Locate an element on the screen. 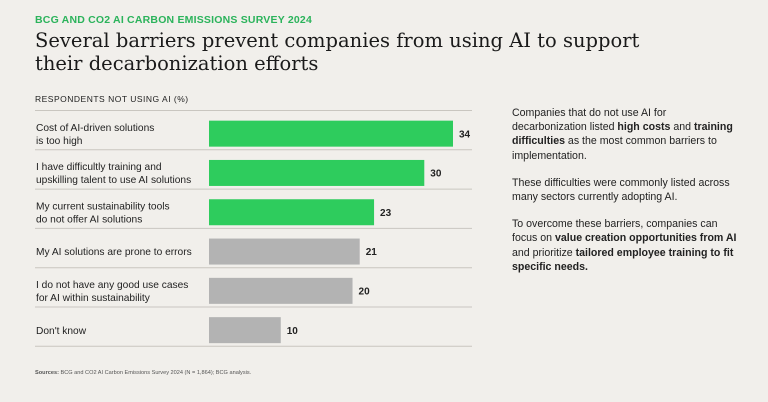 The width and height of the screenshot is (768, 402). highlight-training: training difficulties is located at coordinates (622, 134).